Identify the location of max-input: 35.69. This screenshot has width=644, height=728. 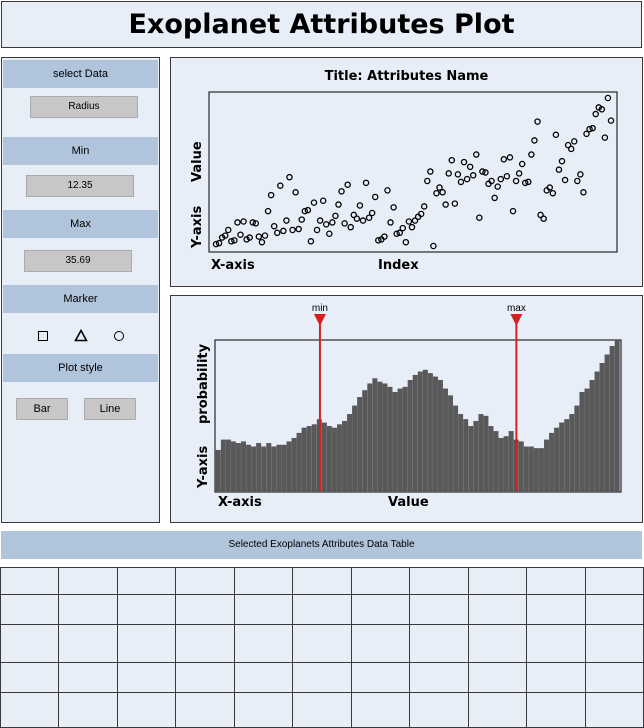
(78, 261).